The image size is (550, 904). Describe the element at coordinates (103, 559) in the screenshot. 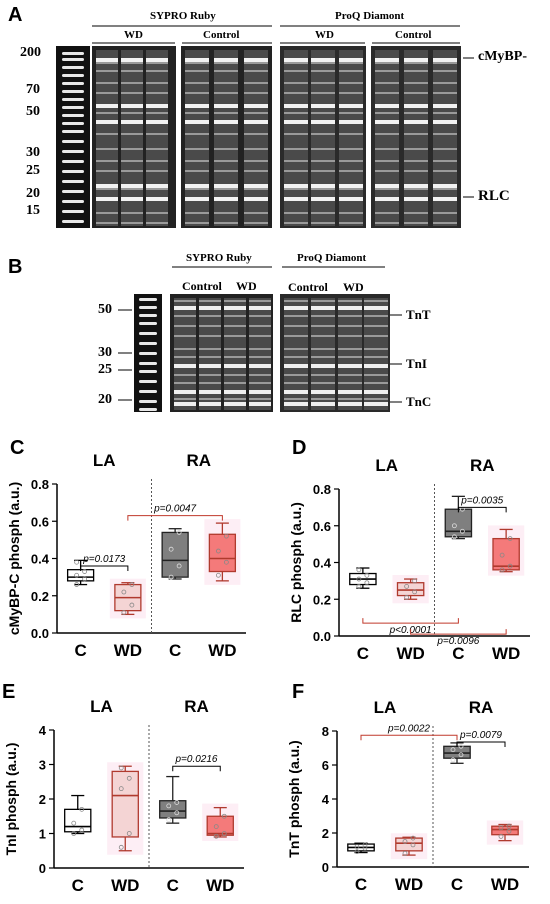

I see `p-value-label: p=0.0173` at that location.